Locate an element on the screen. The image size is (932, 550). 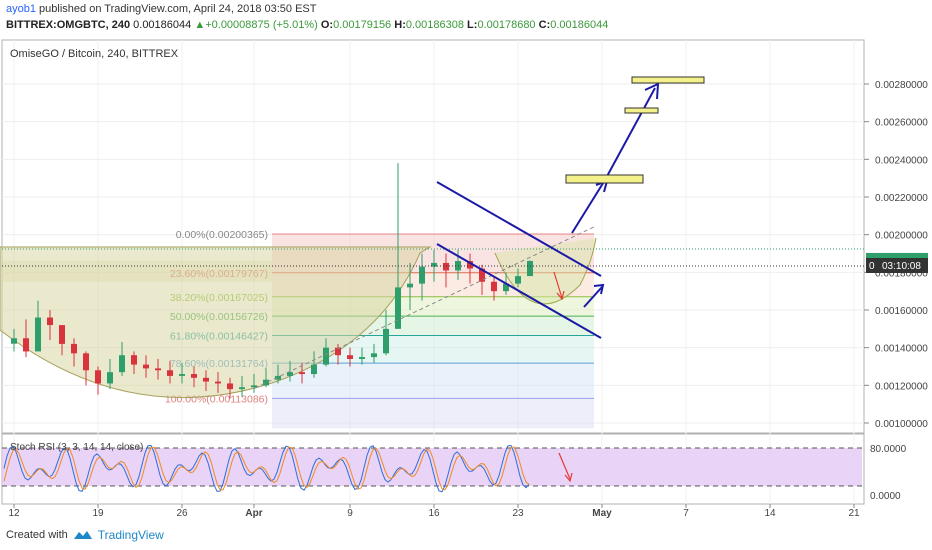
y-tick-label: 0.00160000 is located at coordinates (901, 311).